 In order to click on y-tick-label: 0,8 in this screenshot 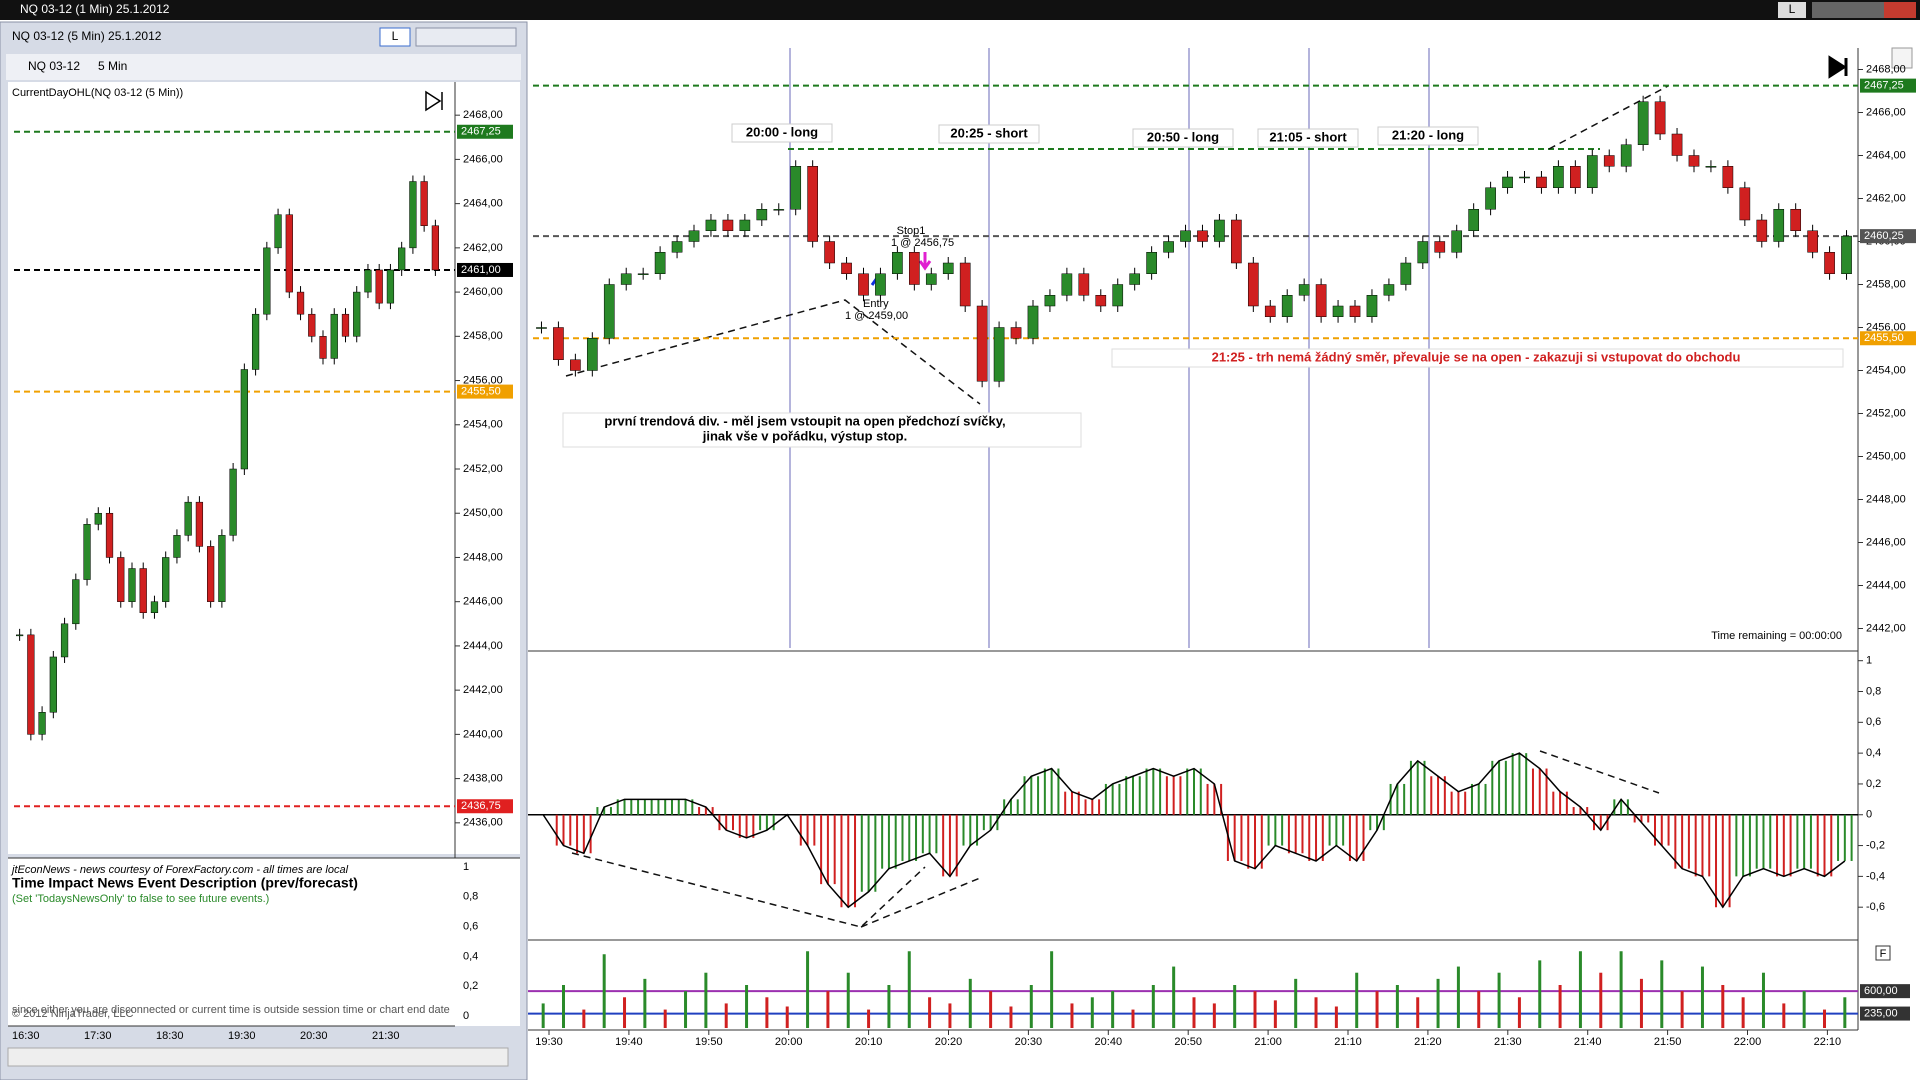, I will do `click(470, 897)`.